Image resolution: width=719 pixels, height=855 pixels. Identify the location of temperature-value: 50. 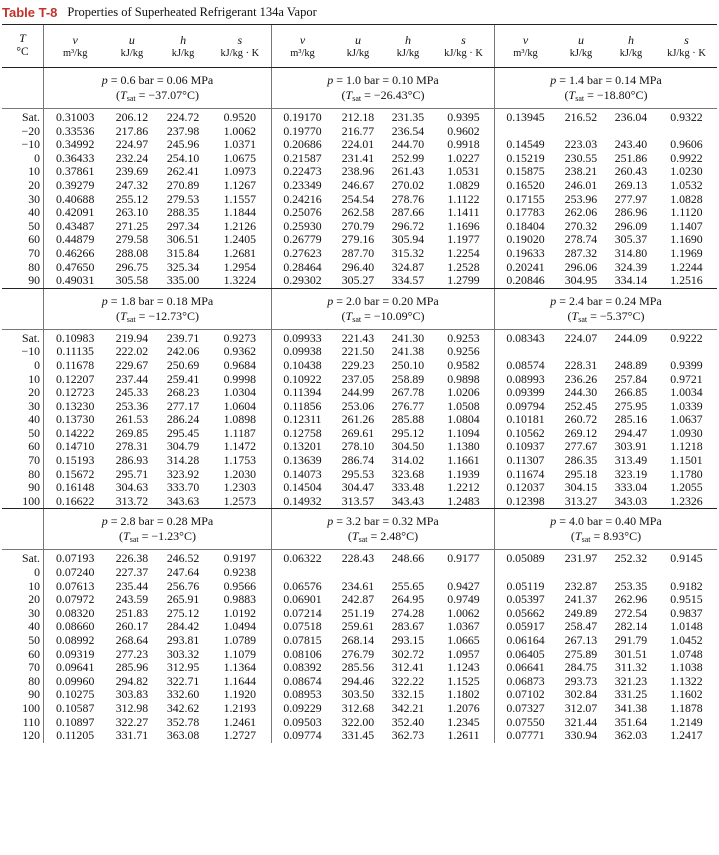
(34, 432).